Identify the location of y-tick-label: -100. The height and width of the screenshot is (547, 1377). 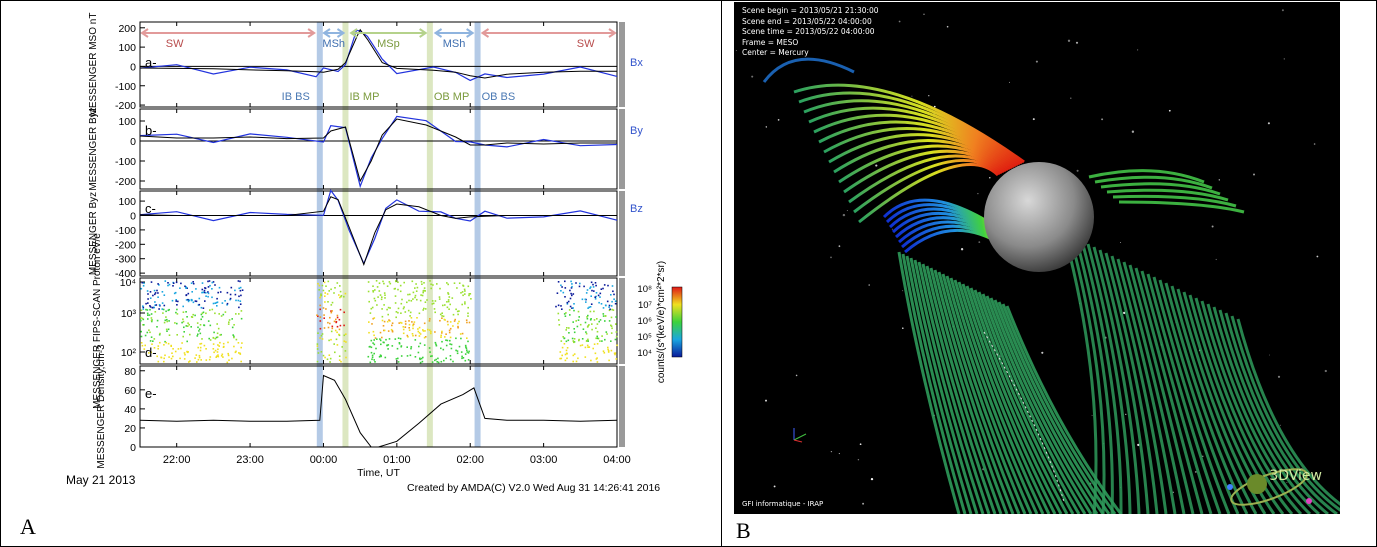
(125, 162).